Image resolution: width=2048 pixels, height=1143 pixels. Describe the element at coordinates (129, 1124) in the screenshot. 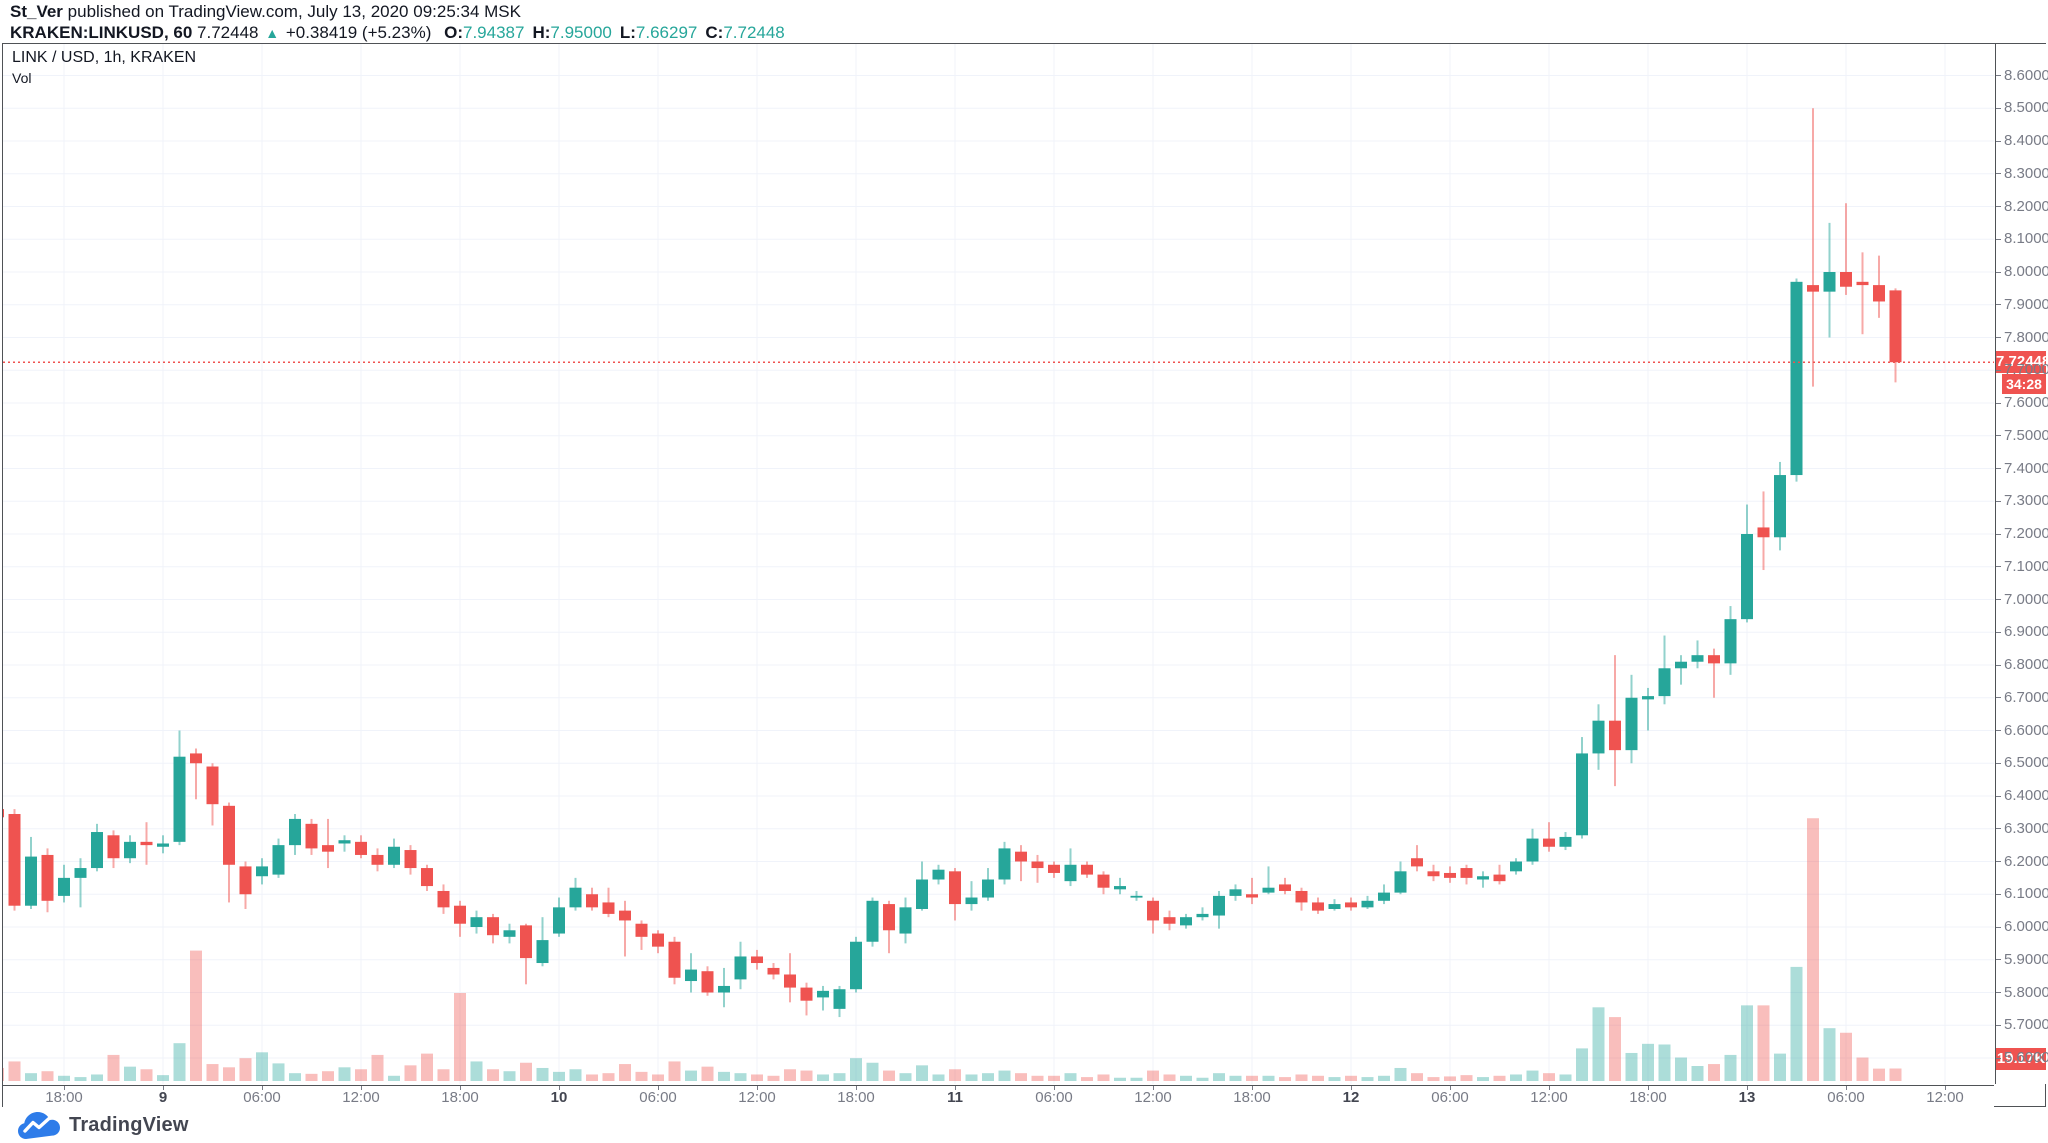

I see `tradingview-logo: TradingView` at that location.